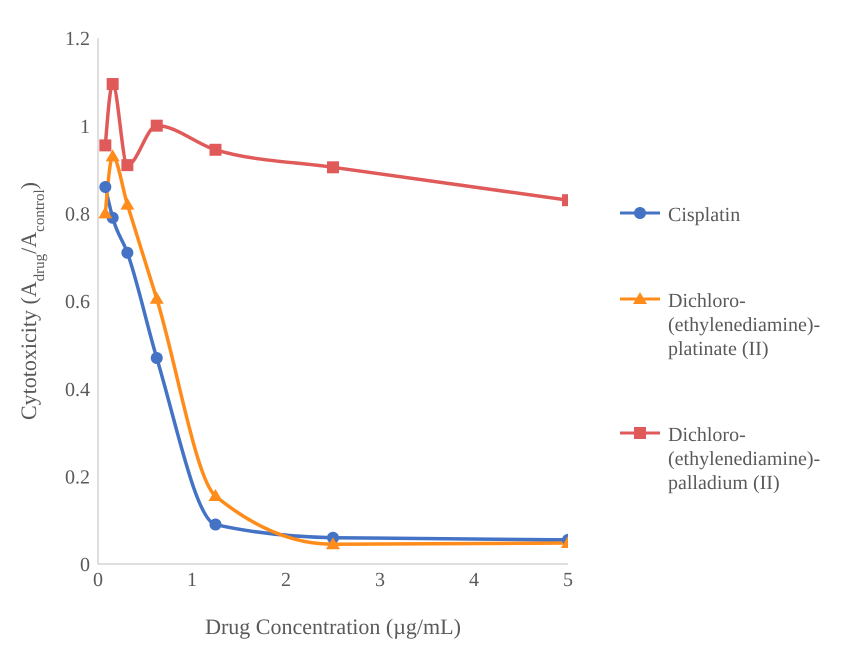  Describe the element at coordinates (85, 127) in the screenshot. I see `y-tick-label: 1` at that location.